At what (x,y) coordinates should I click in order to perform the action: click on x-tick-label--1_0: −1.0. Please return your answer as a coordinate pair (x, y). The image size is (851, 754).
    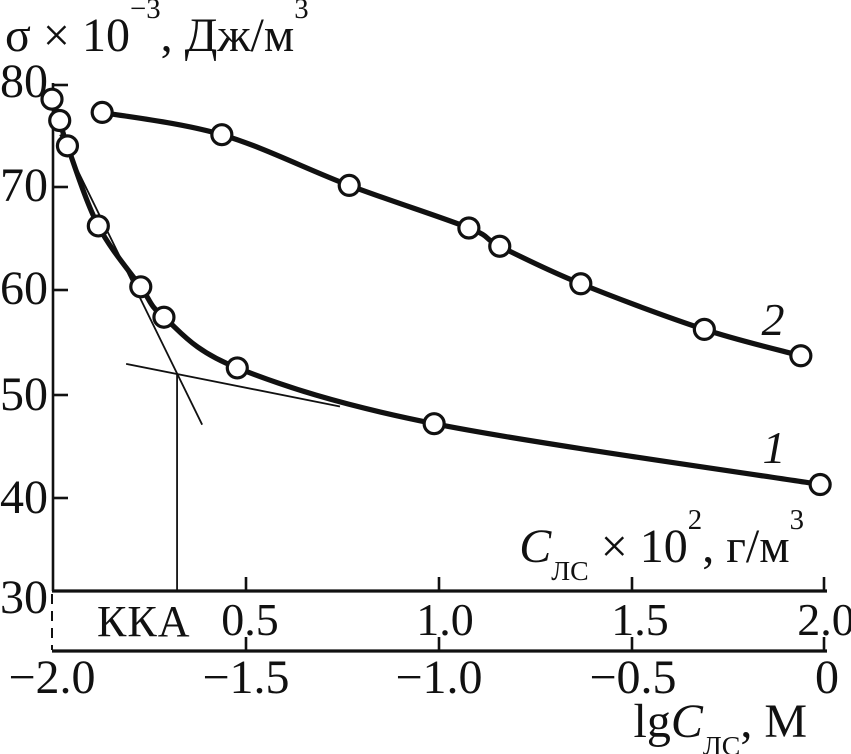
    Looking at the image, I should click on (439, 677).